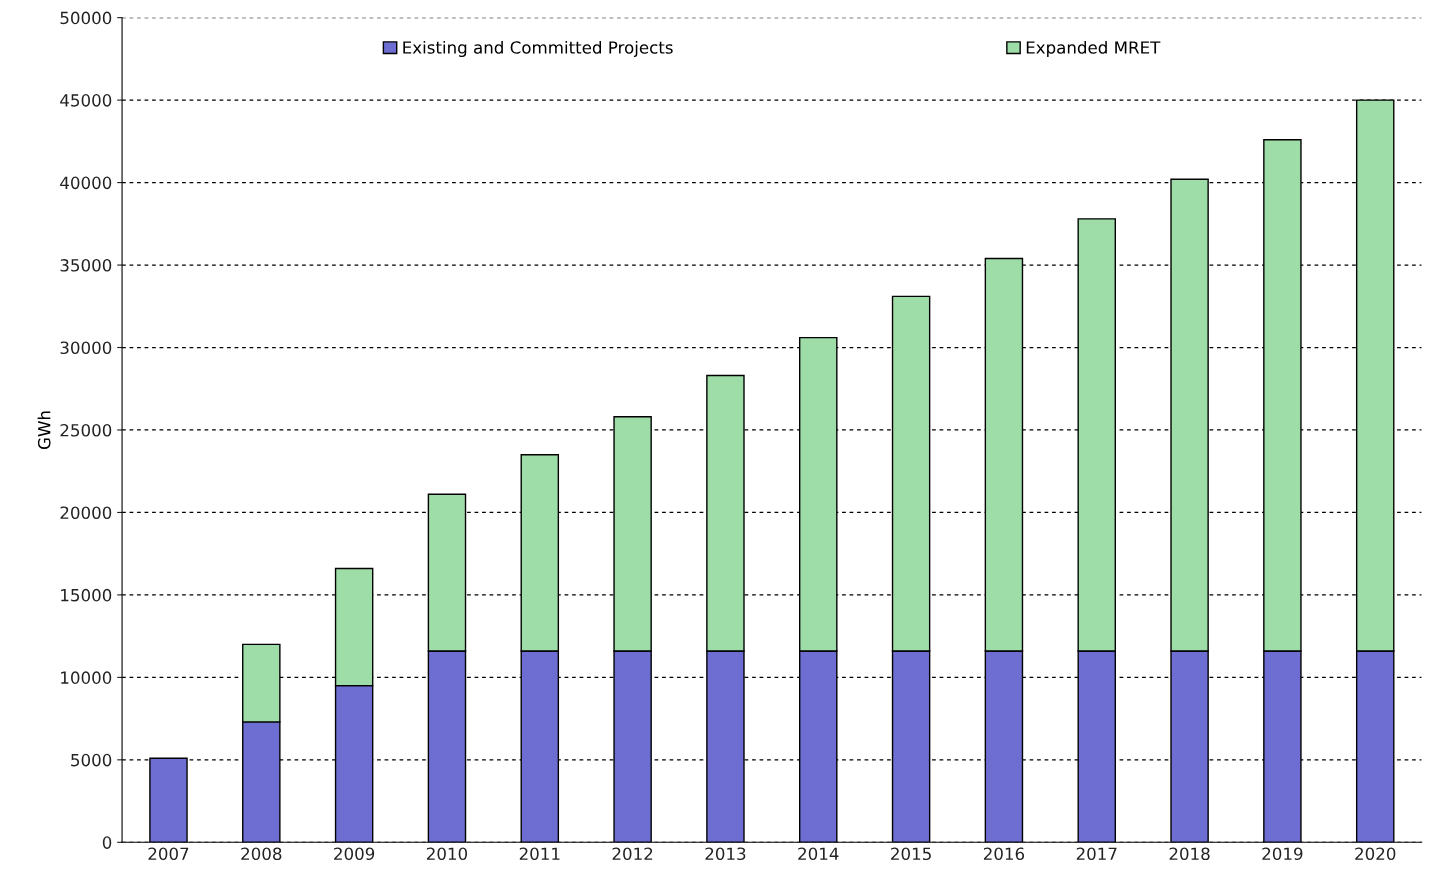  What do you see at coordinates (86, 430) in the screenshot?
I see `y-tick-label: 25000` at bounding box center [86, 430].